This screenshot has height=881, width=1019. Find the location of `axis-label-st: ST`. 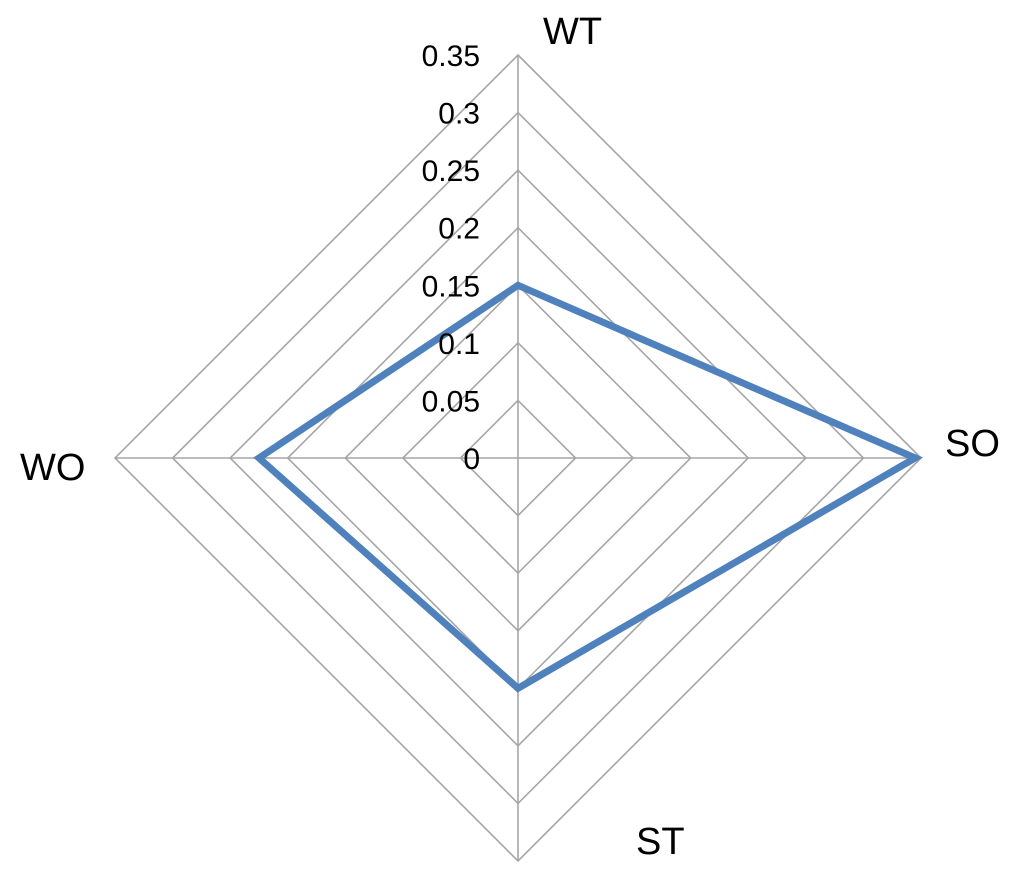

axis-label-st: ST is located at coordinates (660, 842).